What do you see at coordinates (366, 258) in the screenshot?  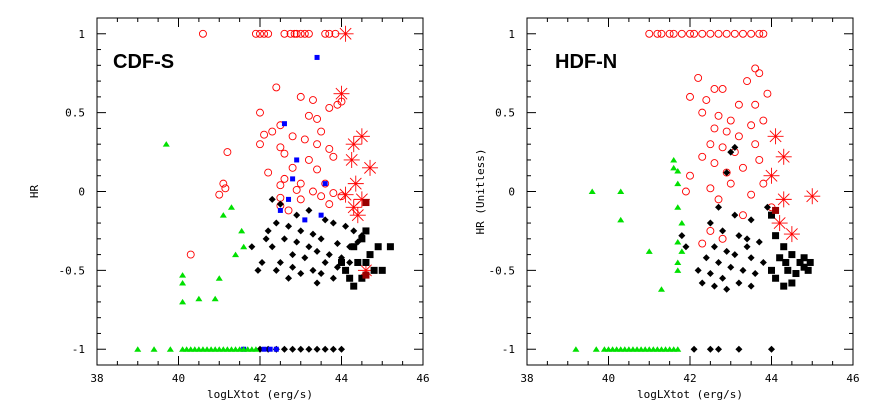 I see `series-squares` at bounding box center [366, 258].